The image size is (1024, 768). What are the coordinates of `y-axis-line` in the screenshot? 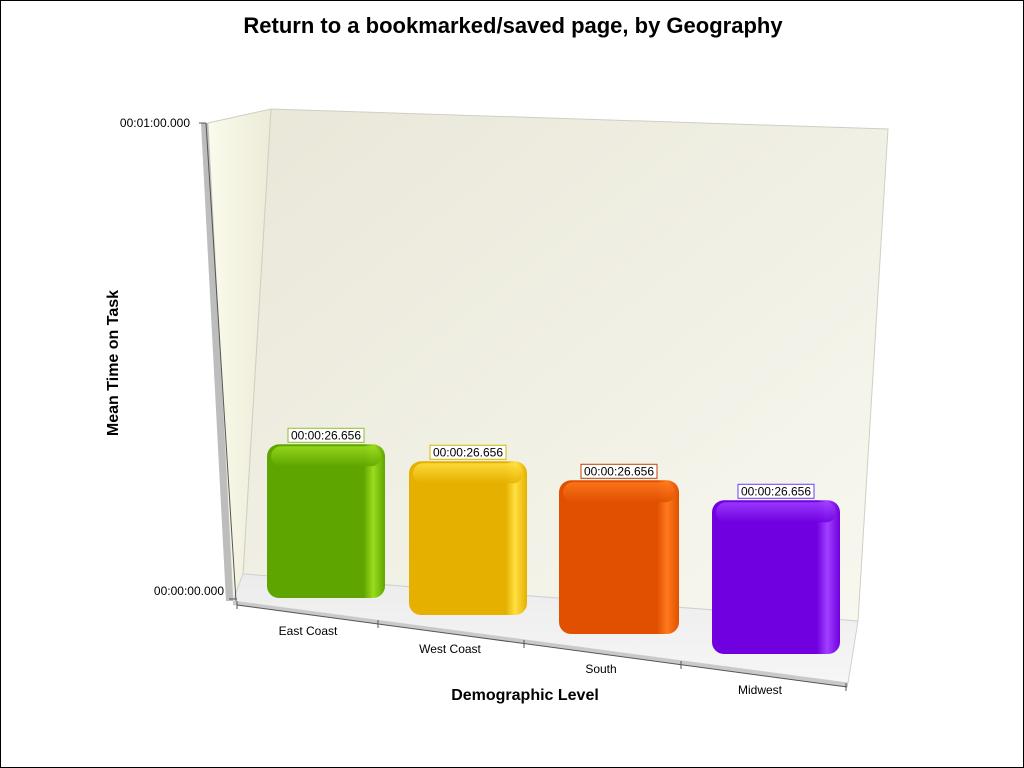 It's located at (221, 362).